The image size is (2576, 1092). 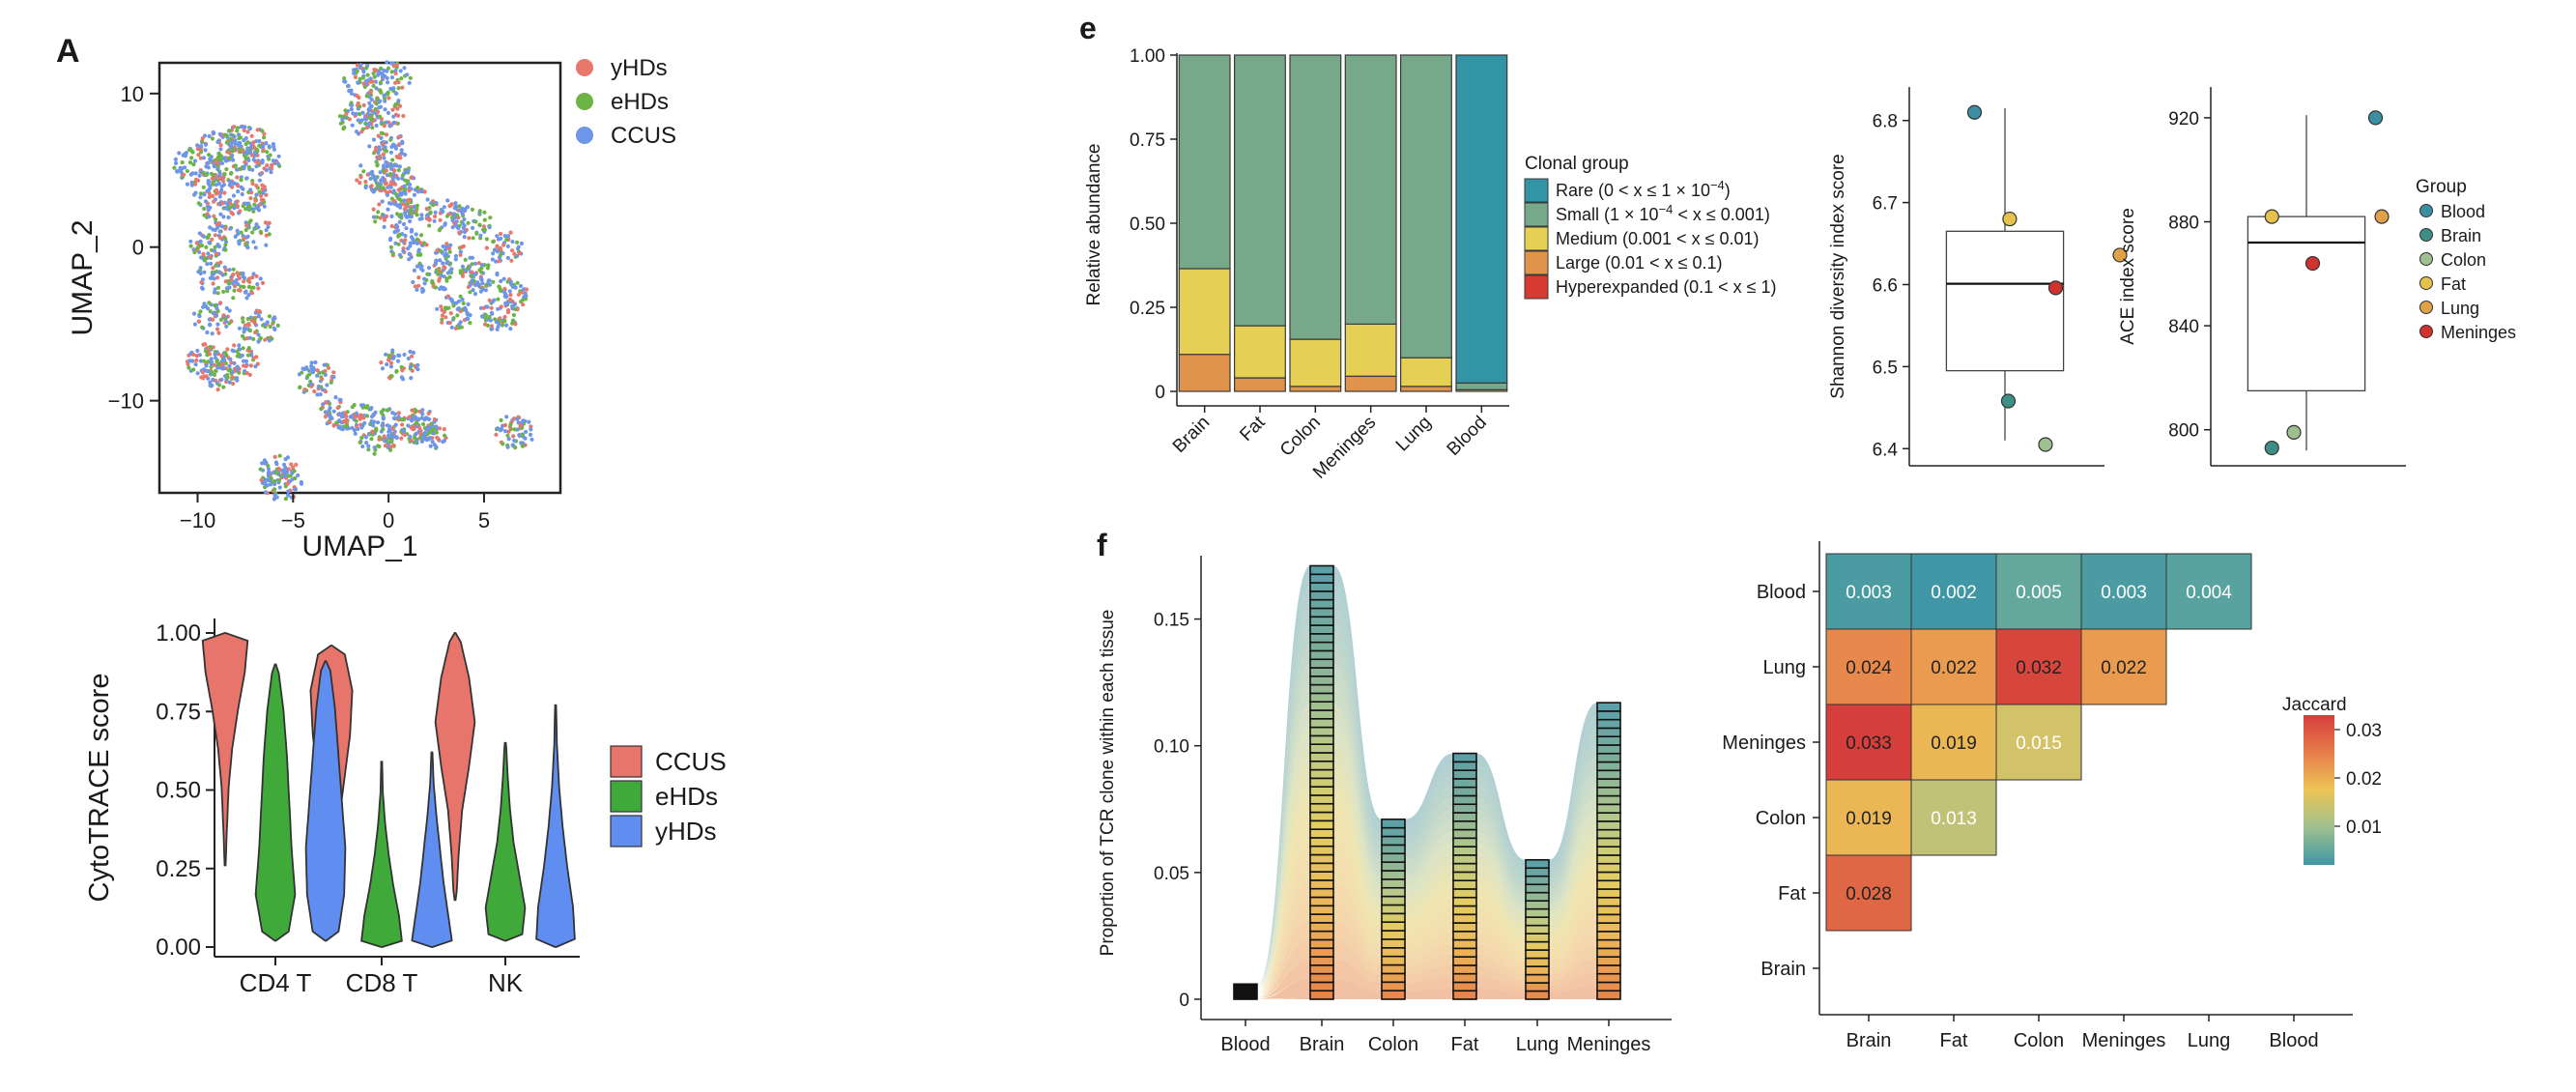 What do you see at coordinates (1954, 668) in the screenshot?
I see `jaccard-cell-value: 0.022` at bounding box center [1954, 668].